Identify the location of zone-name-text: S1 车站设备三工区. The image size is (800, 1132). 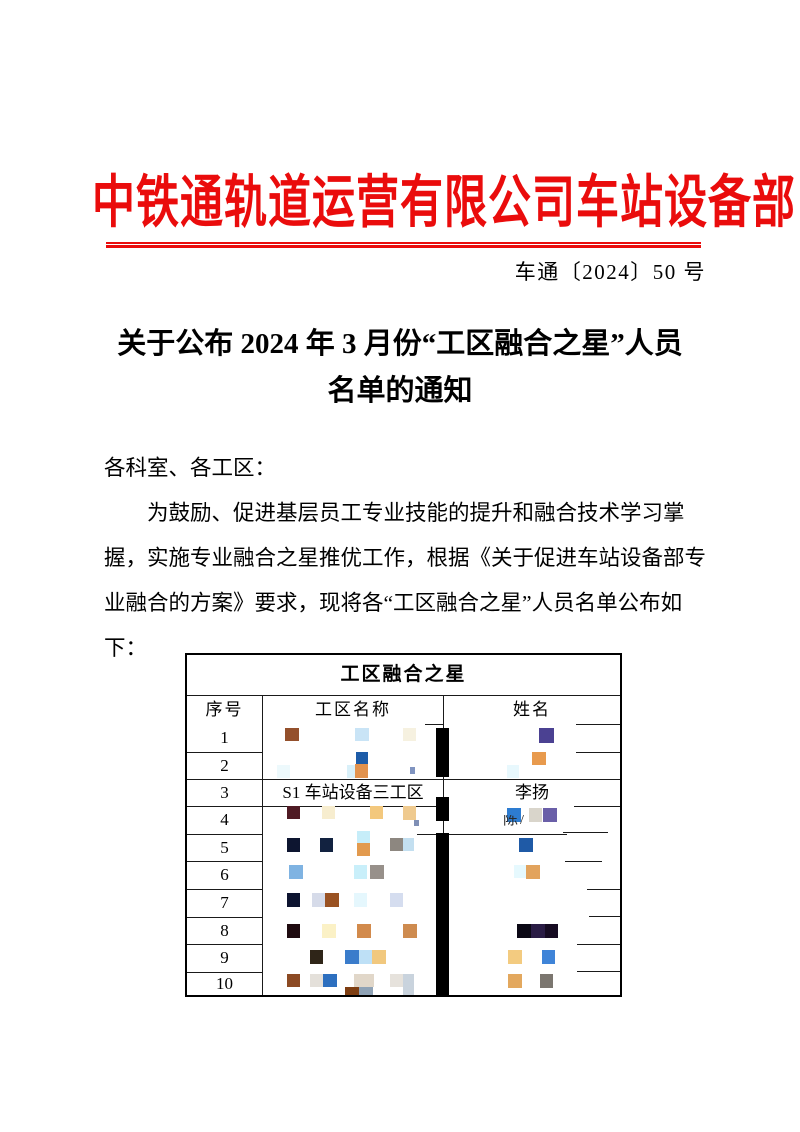
(353, 792).